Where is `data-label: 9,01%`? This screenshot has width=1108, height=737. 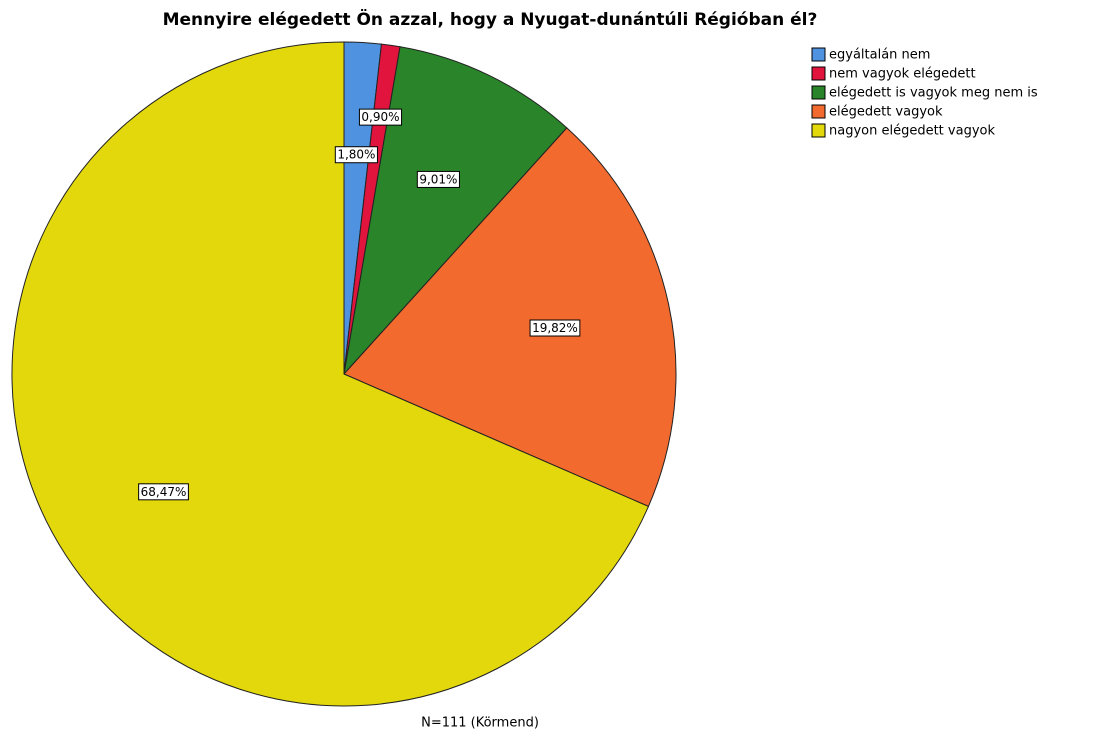
data-label: 9,01% is located at coordinates (438, 179).